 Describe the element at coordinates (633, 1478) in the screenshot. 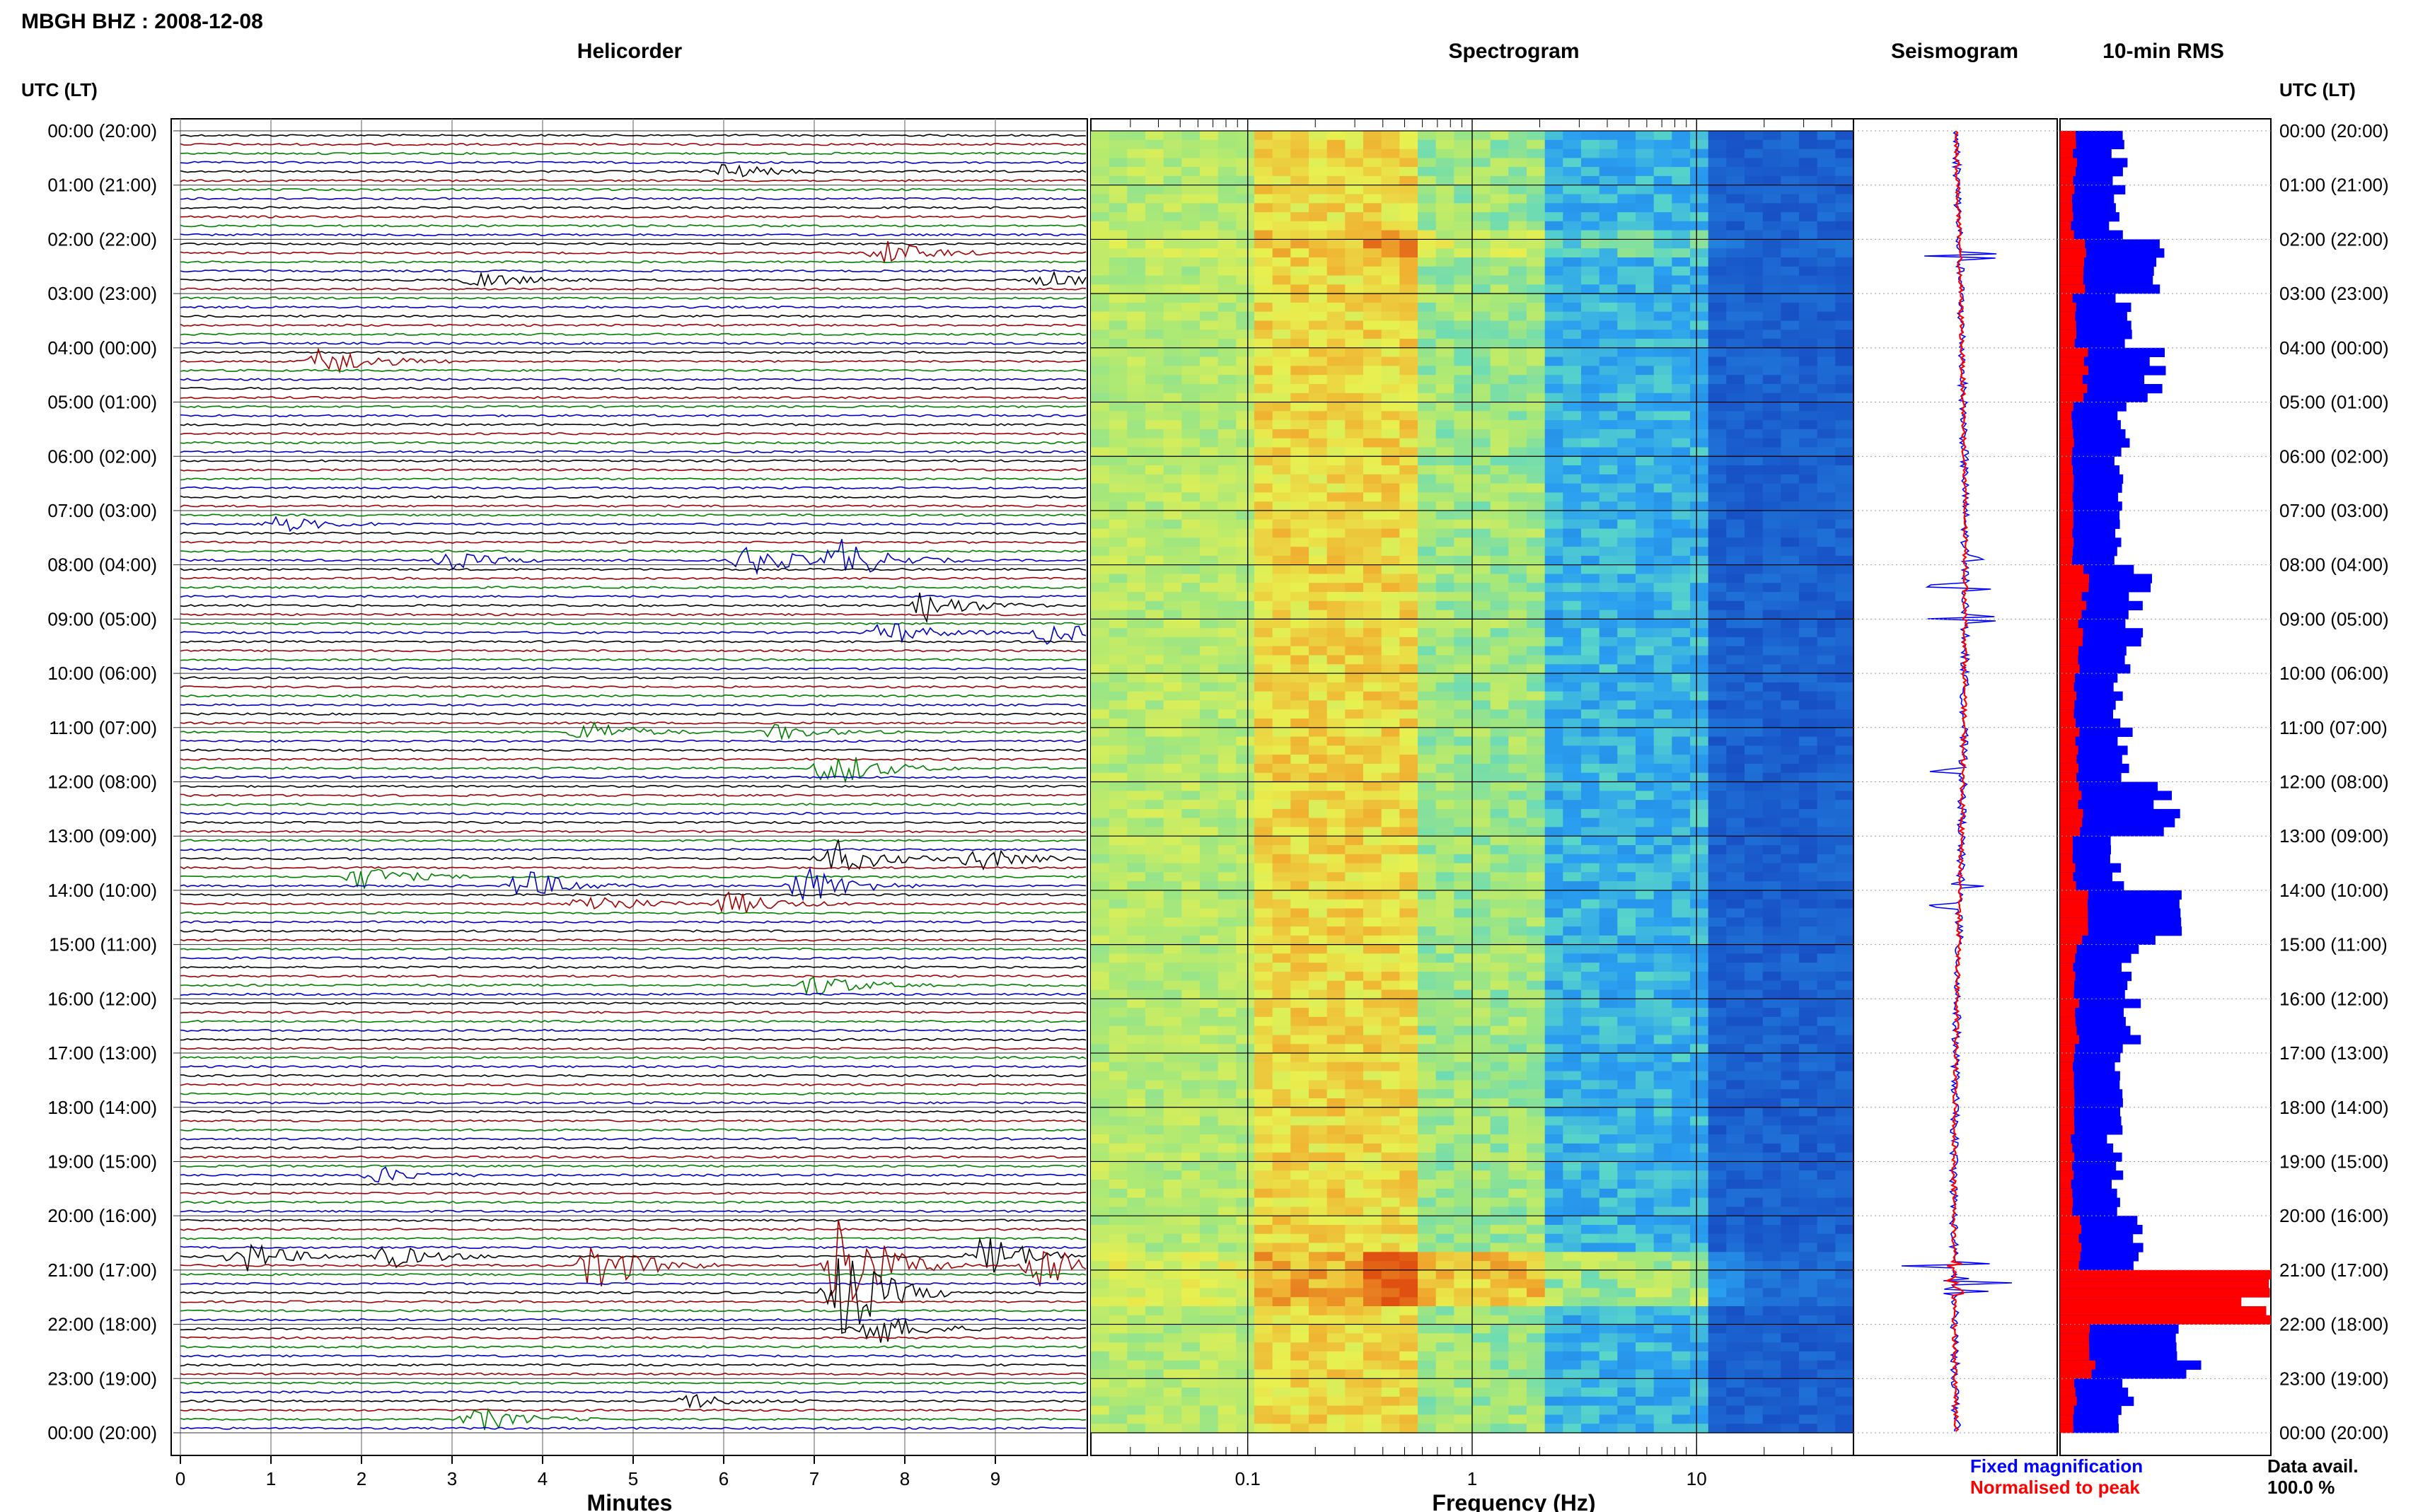

I see `minute-tick-label: 5` at that location.